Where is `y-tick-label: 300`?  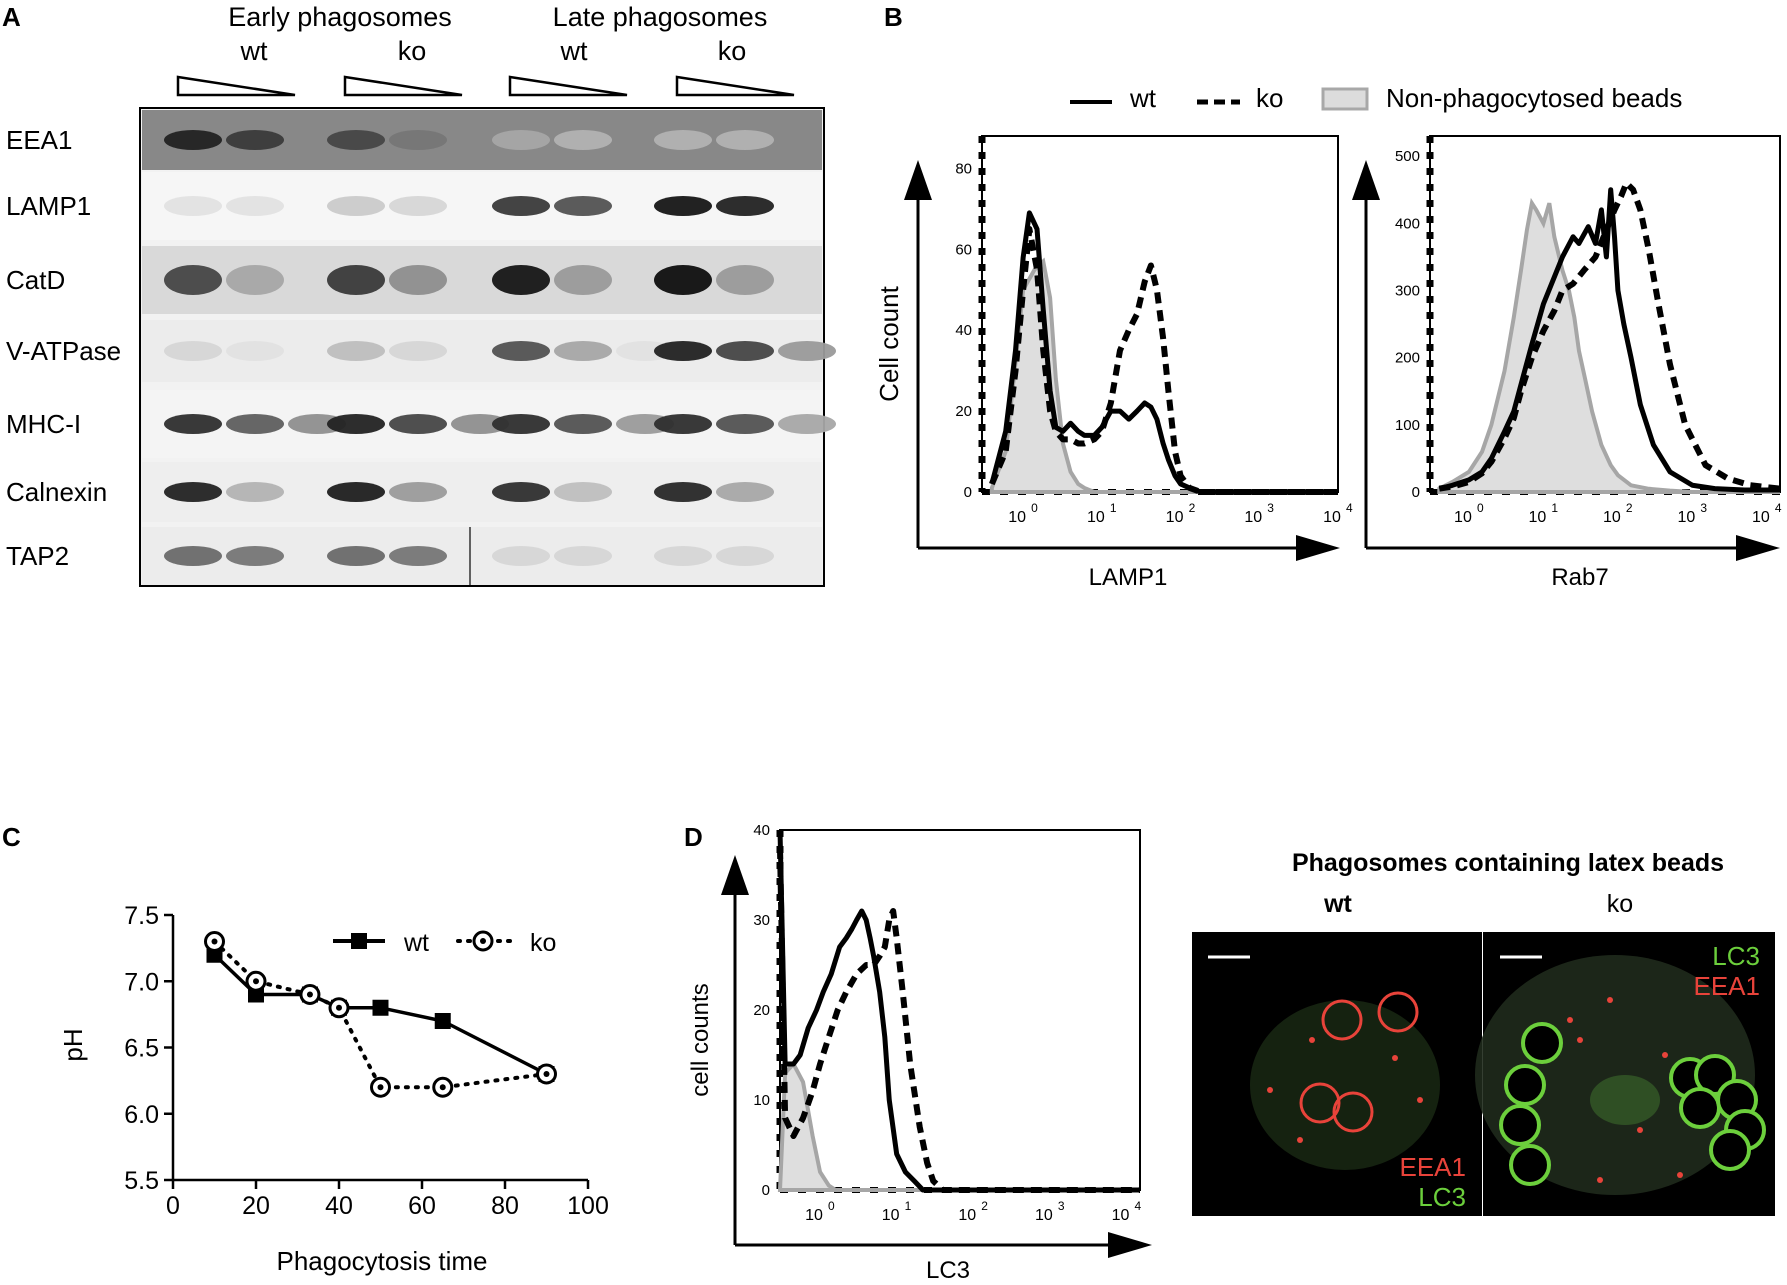
y-tick-label: 300 is located at coordinates (1407, 290).